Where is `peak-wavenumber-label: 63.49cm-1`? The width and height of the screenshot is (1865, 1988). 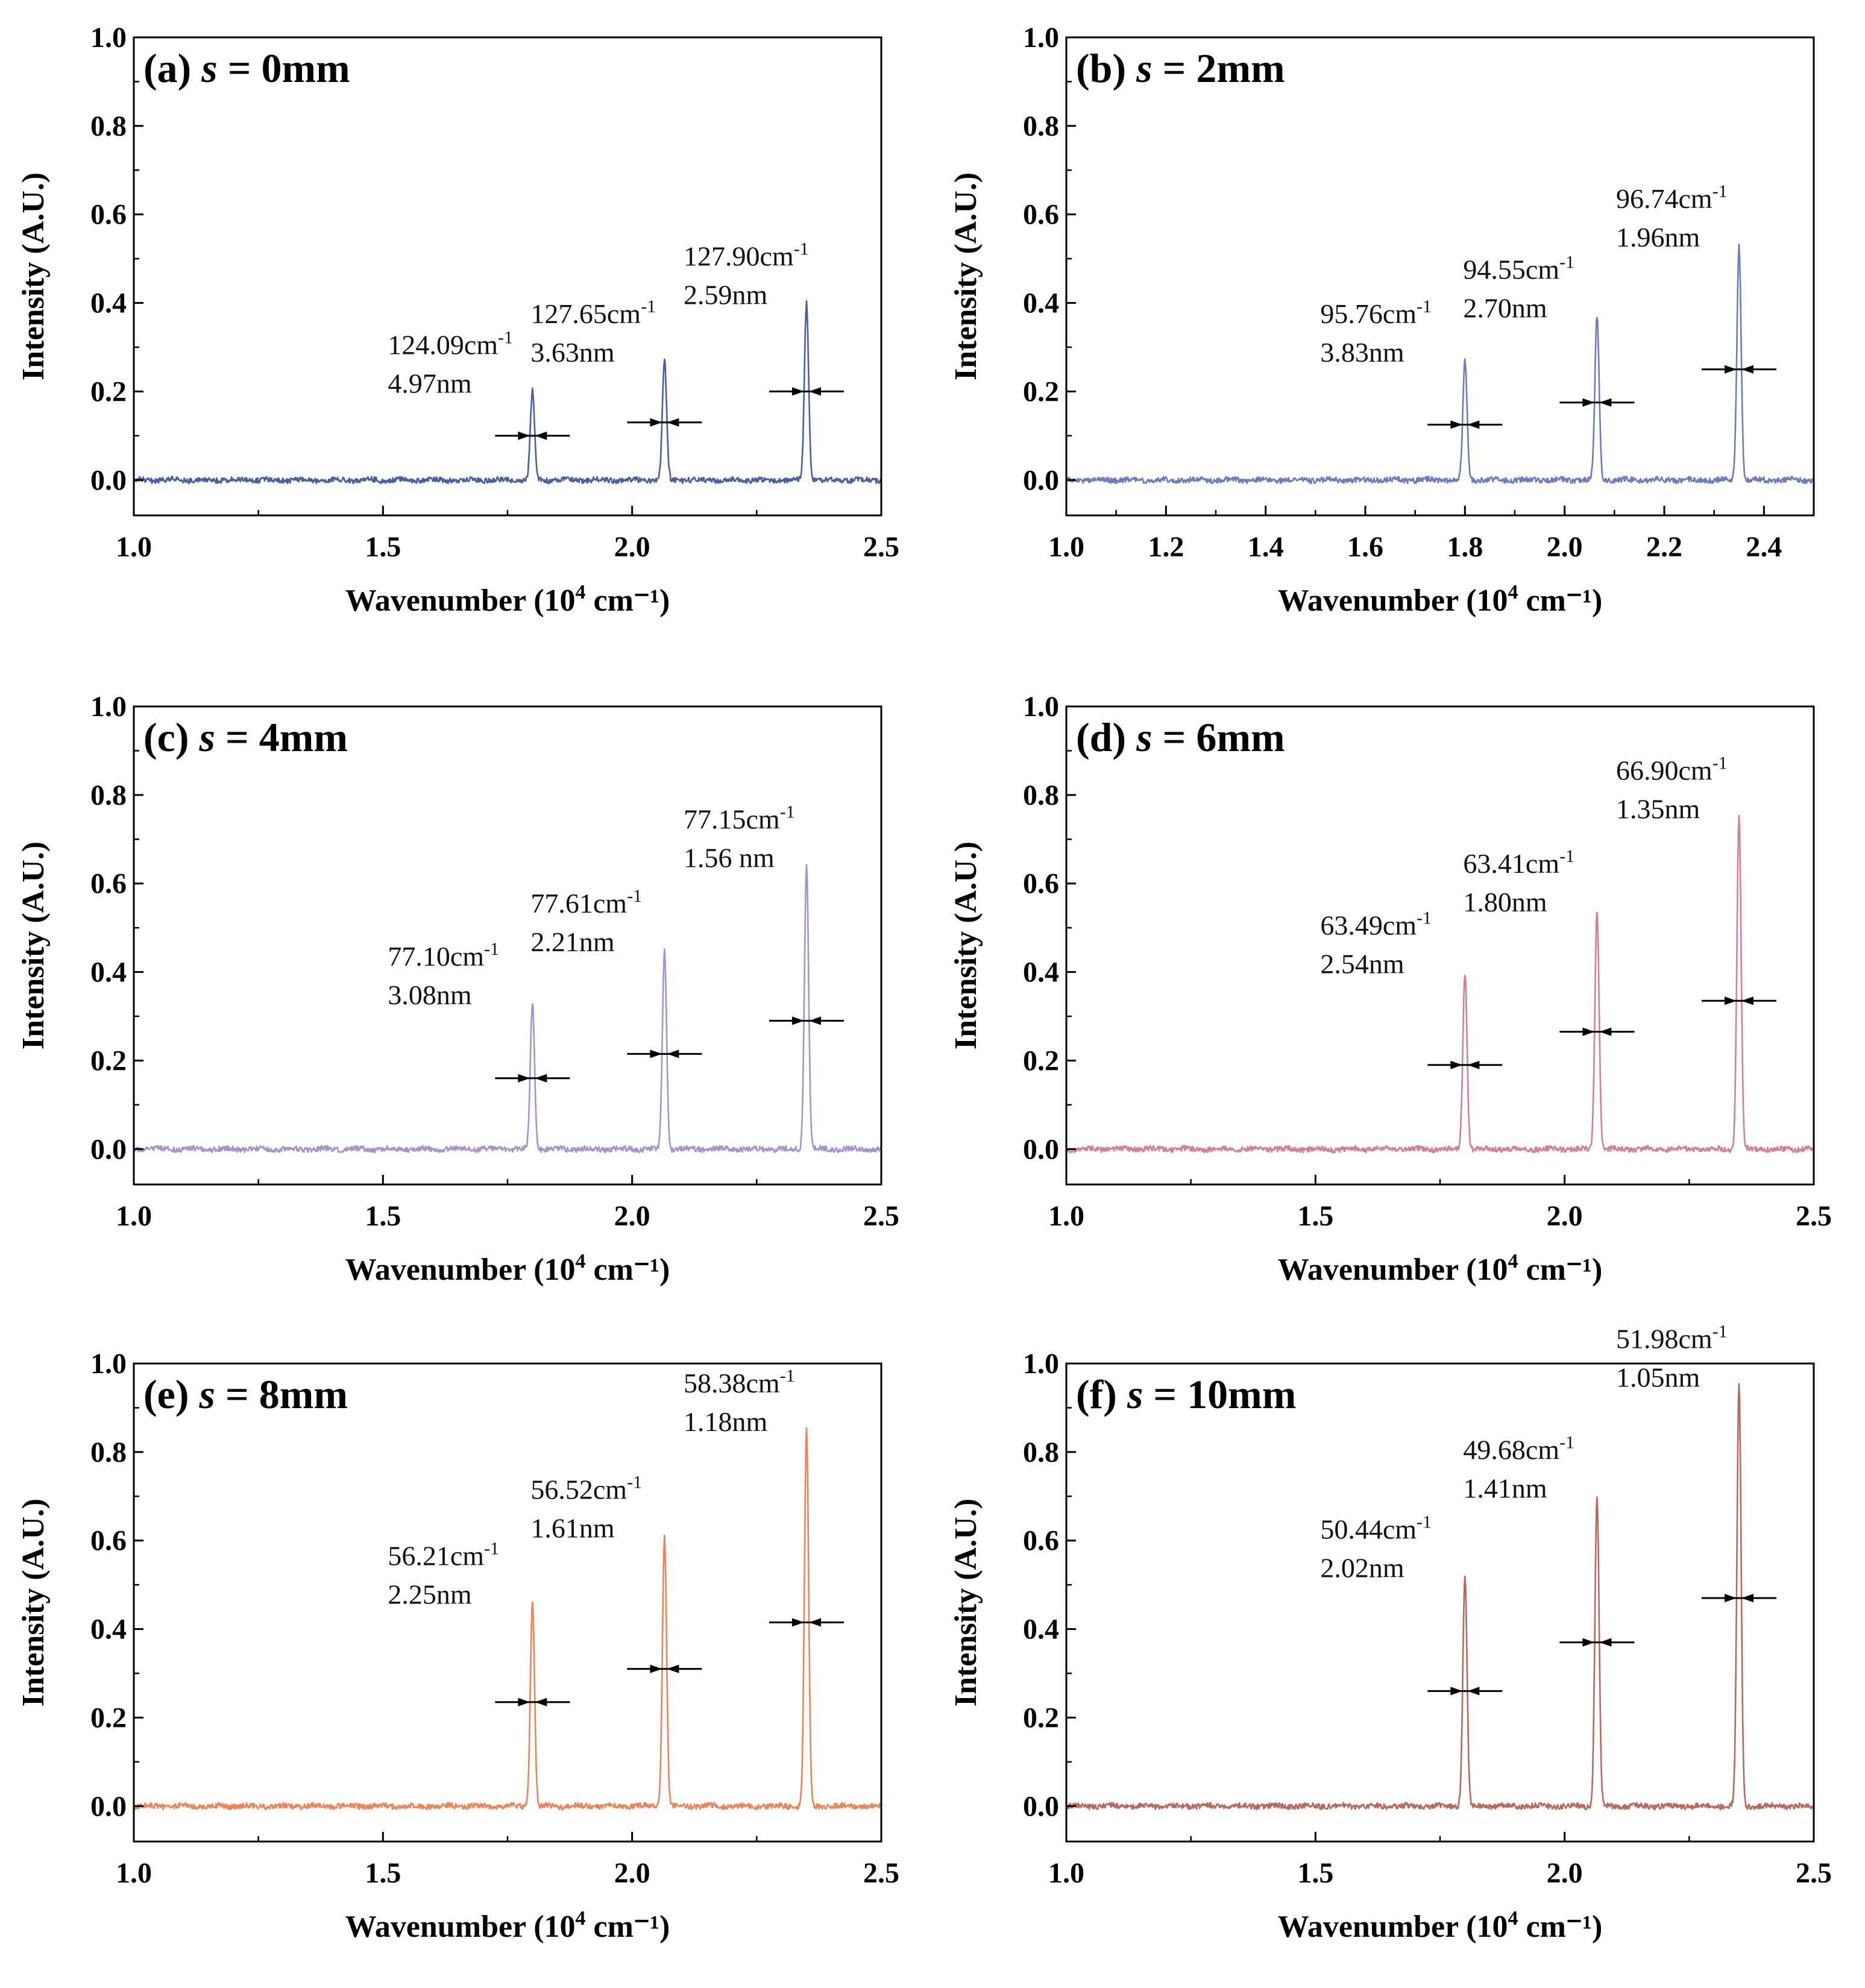
peak-wavenumber-label: 63.49cm-1 is located at coordinates (1376, 924).